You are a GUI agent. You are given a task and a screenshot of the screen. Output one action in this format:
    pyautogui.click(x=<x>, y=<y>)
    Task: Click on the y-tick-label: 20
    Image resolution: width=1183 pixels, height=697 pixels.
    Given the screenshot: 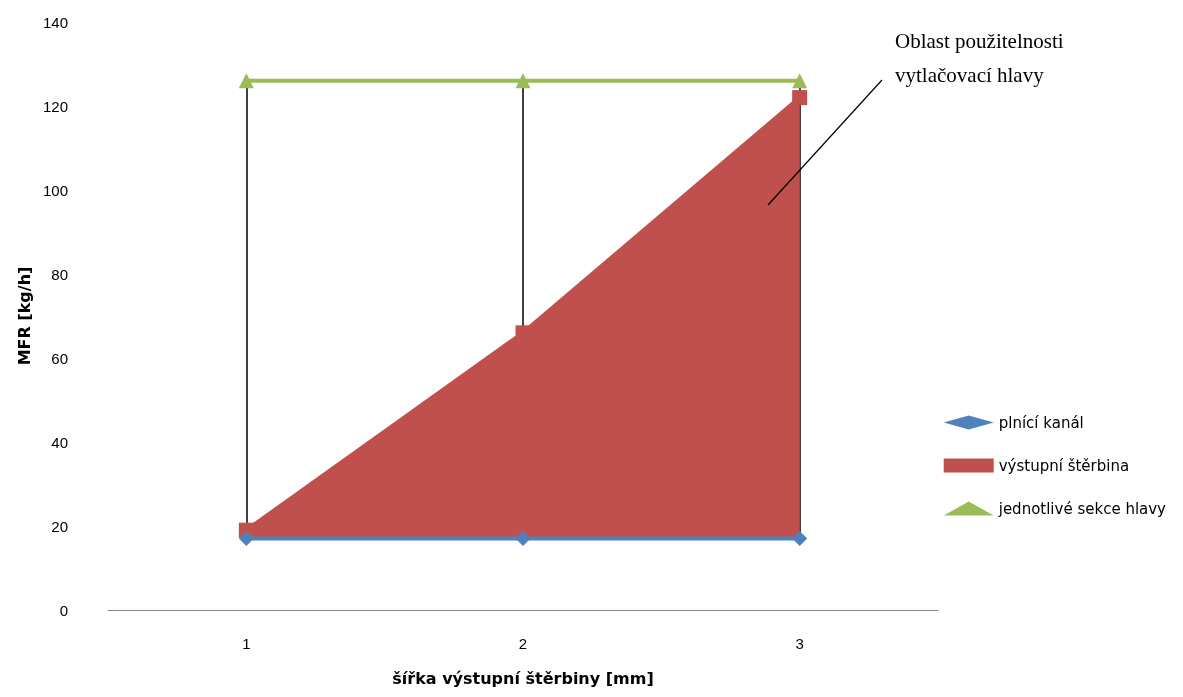 What is the action you would take?
    pyautogui.click(x=59, y=526)
    